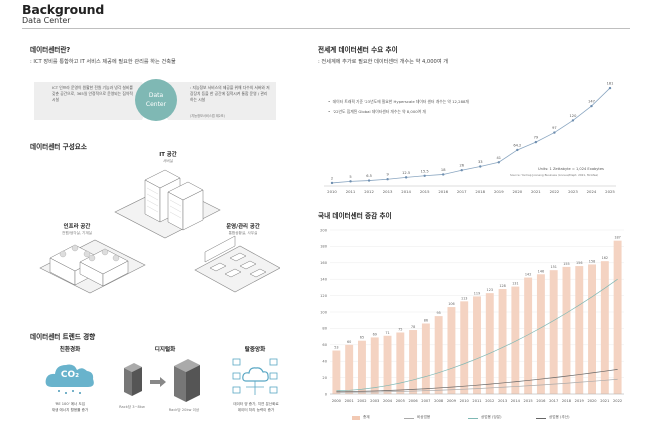  I want to click on domestic-y-tick: 80, so click(324, 329).